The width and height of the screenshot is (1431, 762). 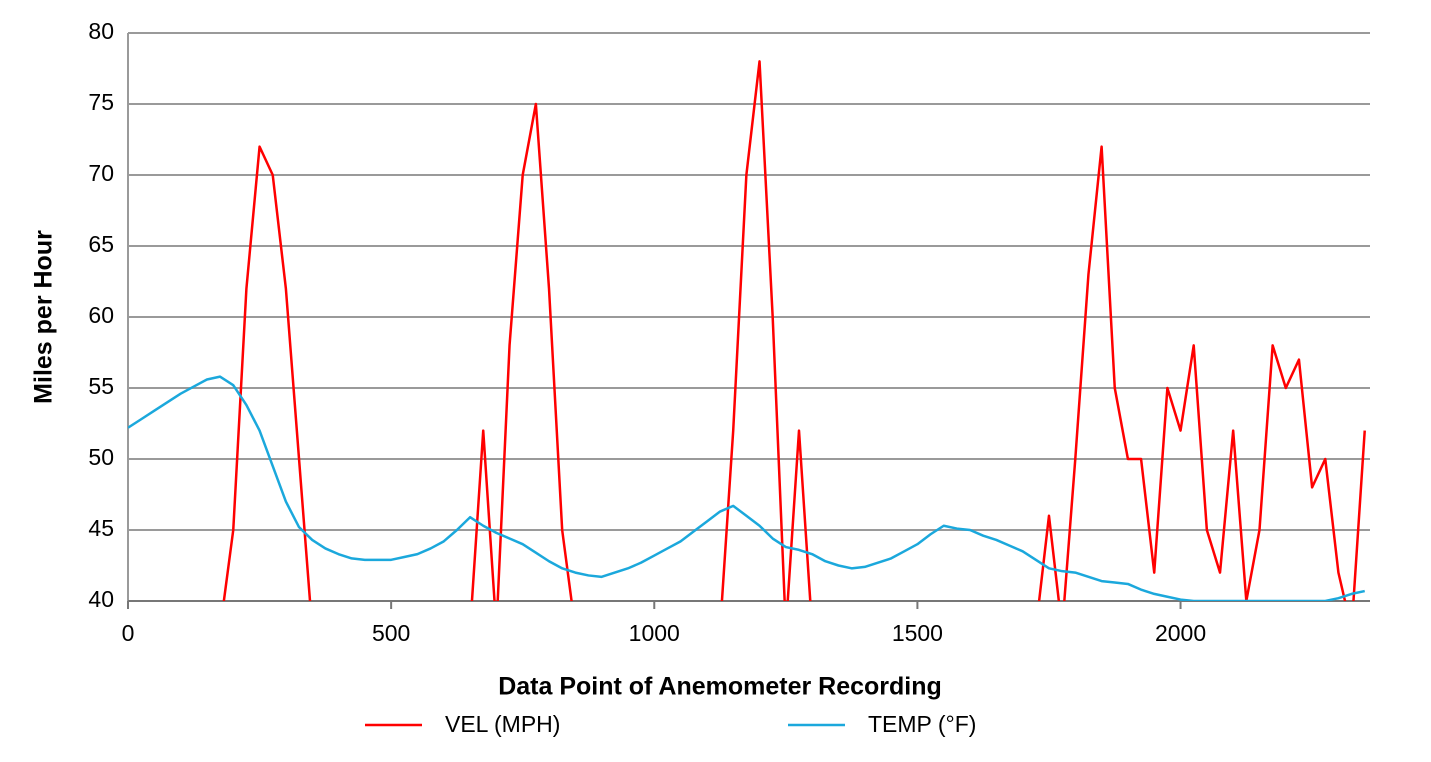 I want to click on y-tick-label: 80, so click(x=101, y=31).